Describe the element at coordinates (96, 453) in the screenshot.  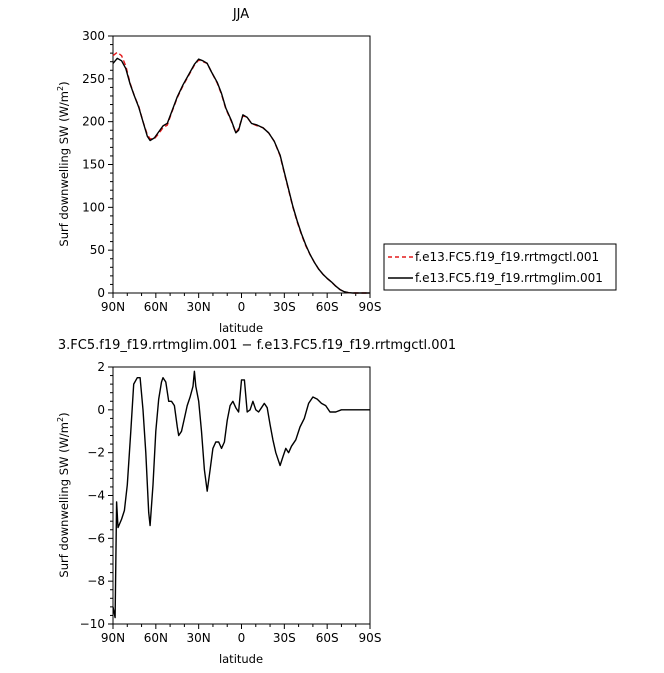
I see `bottom-y-tick-label: −2` at that location.